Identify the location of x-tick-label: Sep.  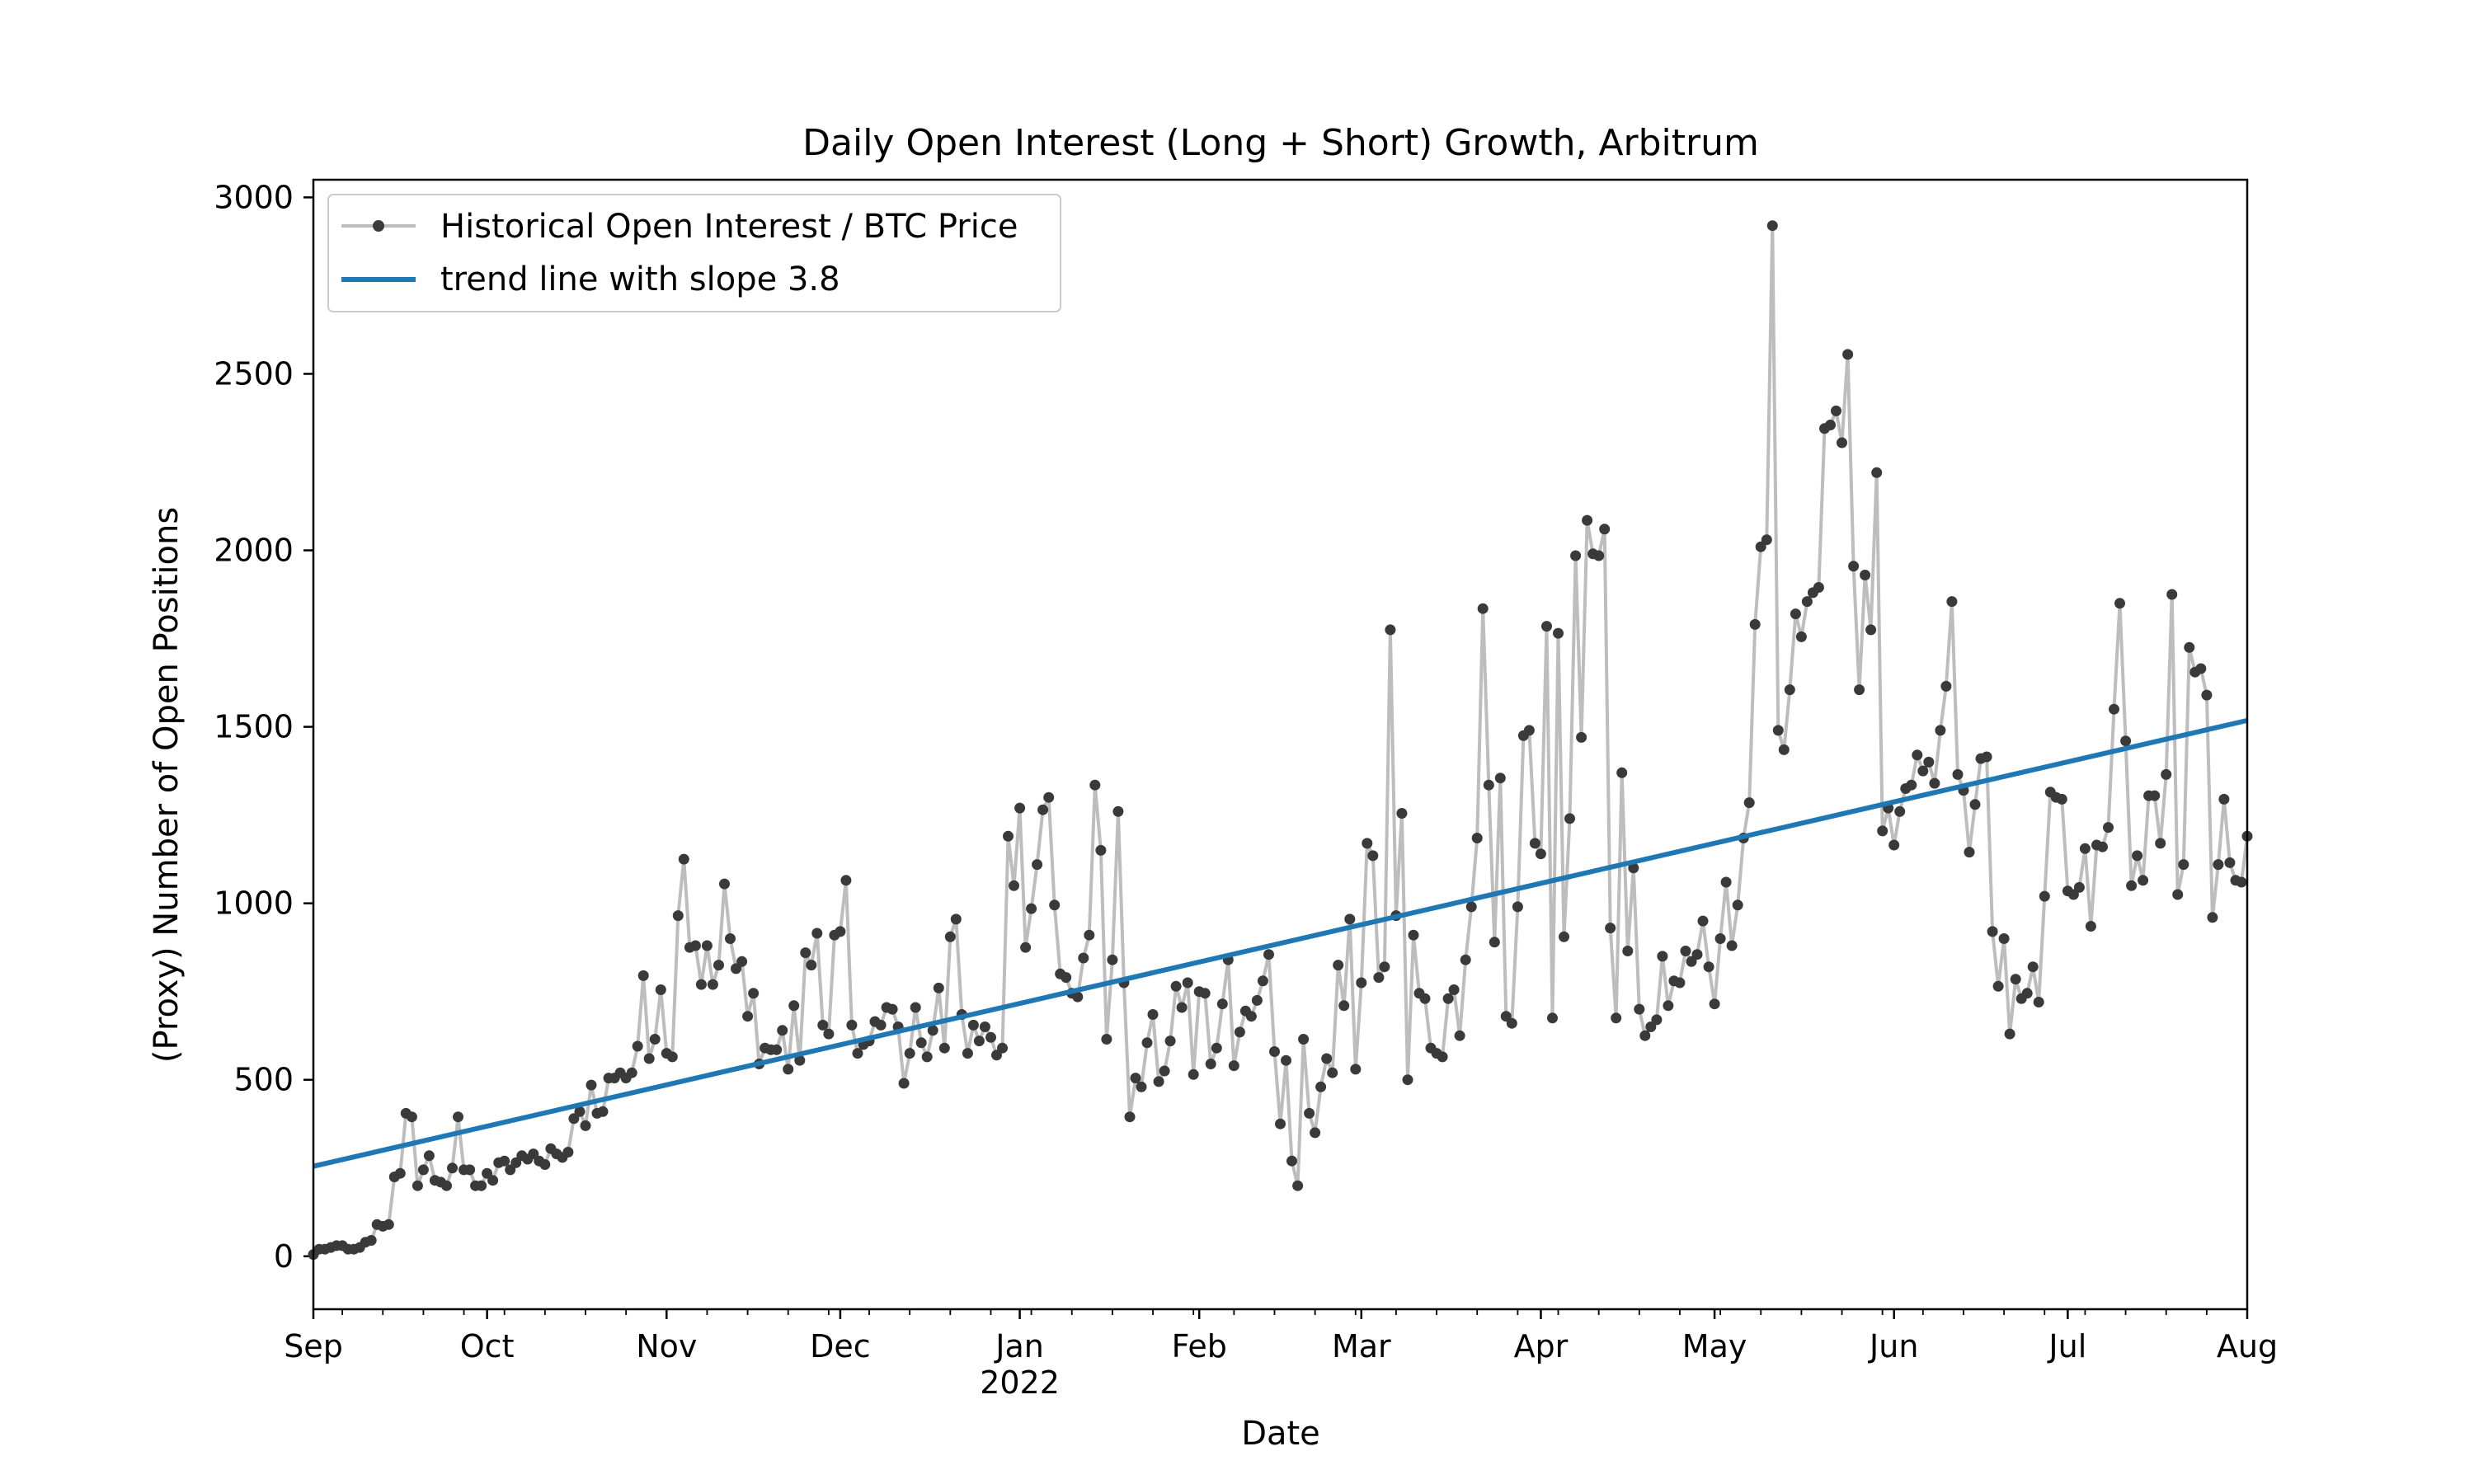
(313, 1346).